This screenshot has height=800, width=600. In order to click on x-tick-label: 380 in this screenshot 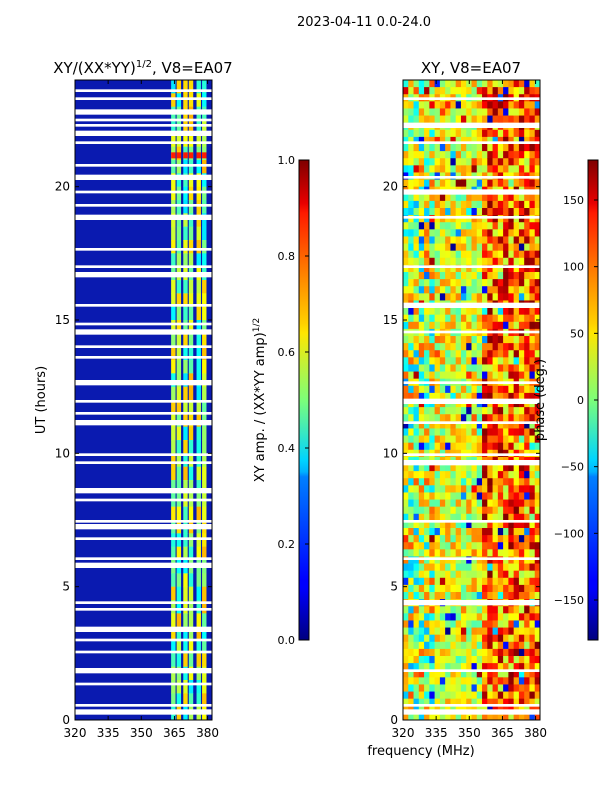, I will do `click(207, 733)`.